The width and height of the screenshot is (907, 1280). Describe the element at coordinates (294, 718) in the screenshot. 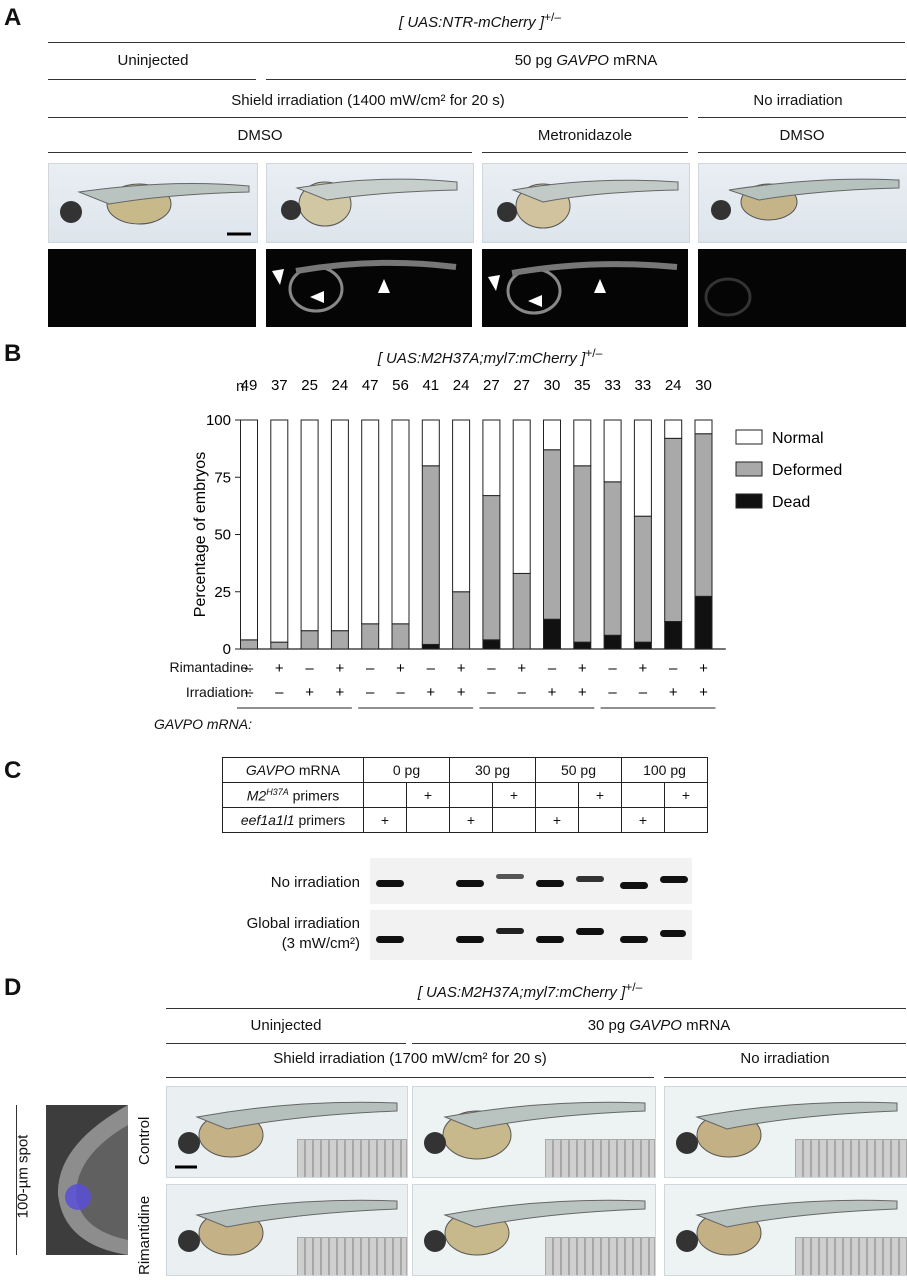

I see `group-label: 0 pg` at that location.